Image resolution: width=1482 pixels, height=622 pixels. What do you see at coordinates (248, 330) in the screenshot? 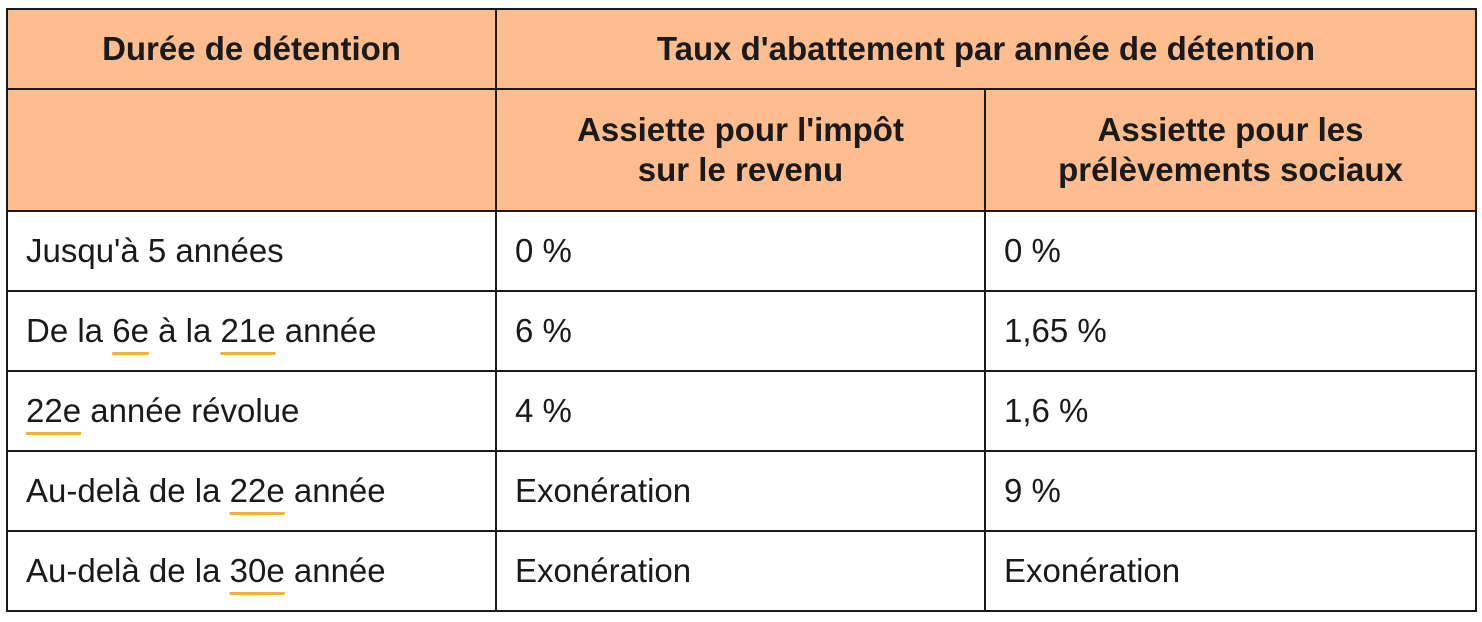
I see `duree-ordinal-link: 21e` at bounding box center [248, 330].